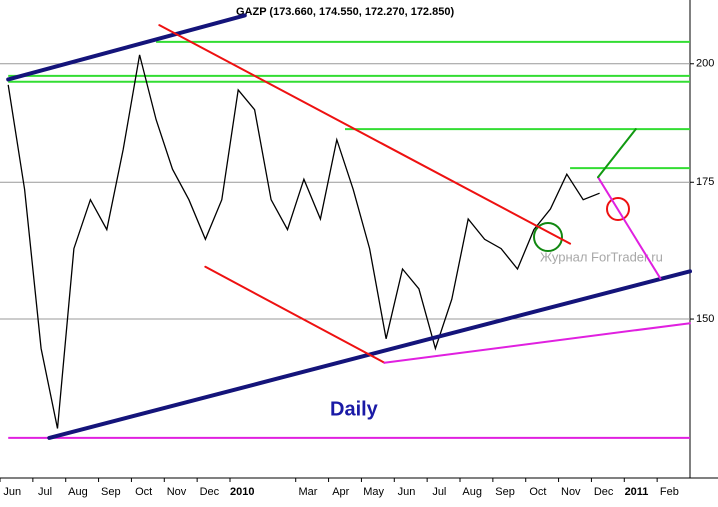 This screenshot has width=718, height=507. I want to click on annotation: Daily, so click(354, 409).